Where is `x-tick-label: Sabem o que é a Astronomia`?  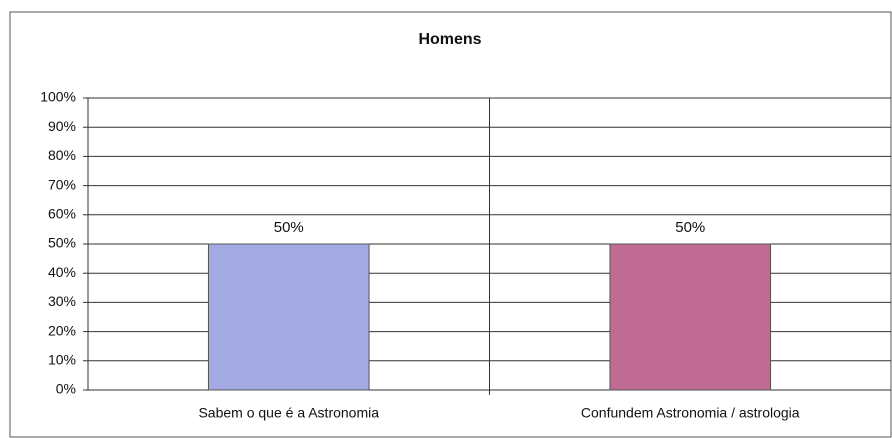 x-tick-label: Sabem o que é a Astronomia is located at coordinates (288, 413).